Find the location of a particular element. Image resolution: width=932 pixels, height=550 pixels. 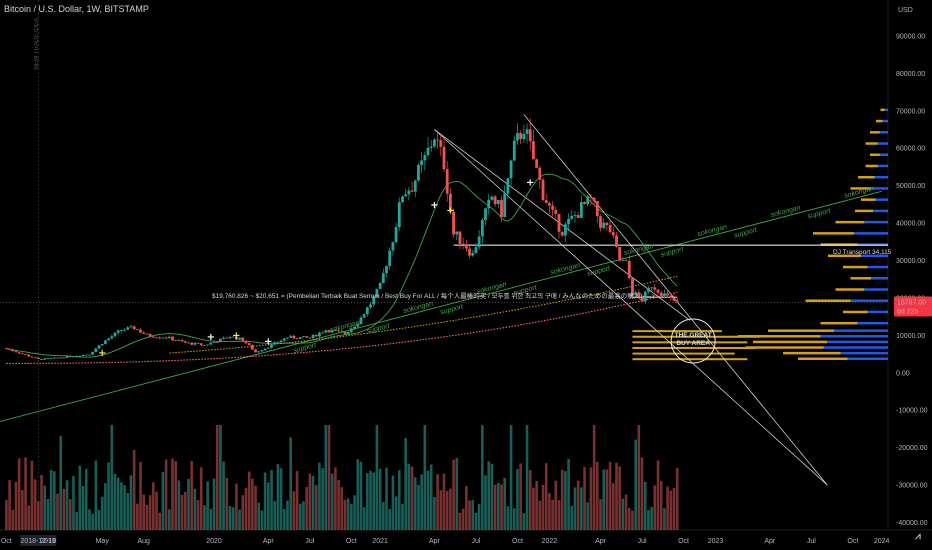

x-tick-label: 2023 is located at coordinates (716, 541).